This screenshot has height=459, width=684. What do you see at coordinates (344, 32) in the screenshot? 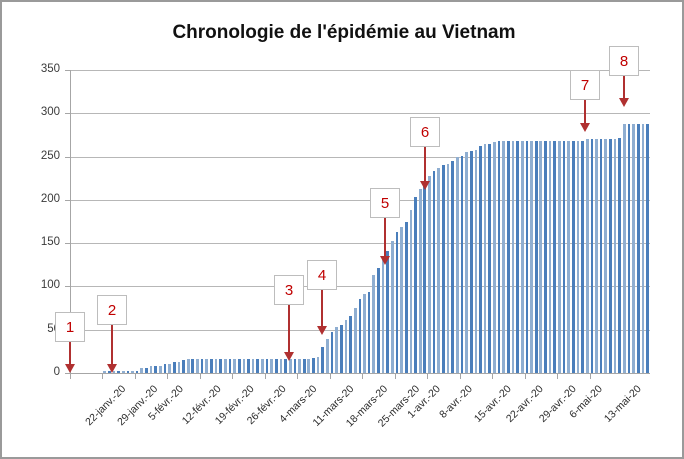
I see `chart-title: Chronologie de l'épidémie au Vietnam` at bounding box center [344, 32].